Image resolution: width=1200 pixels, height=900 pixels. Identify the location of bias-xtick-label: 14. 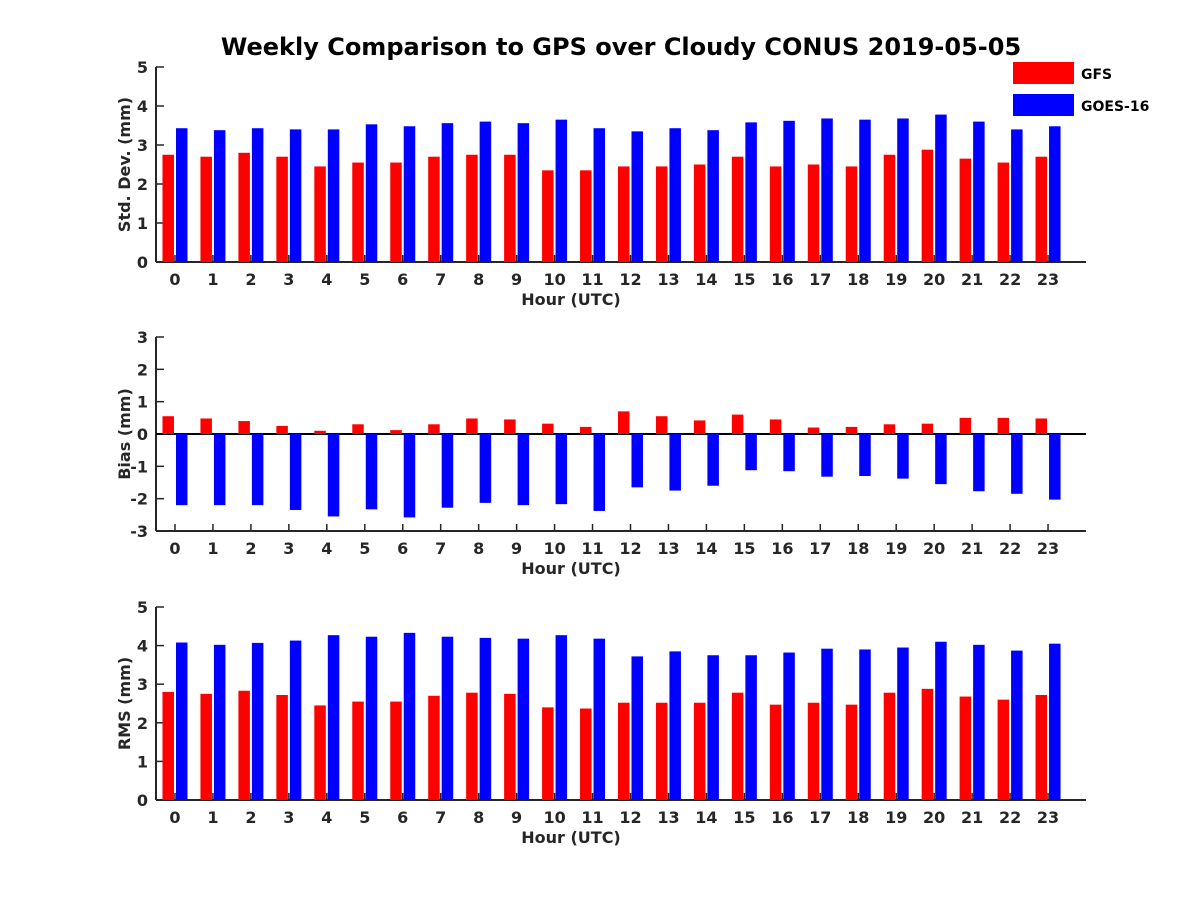
(706, 548).